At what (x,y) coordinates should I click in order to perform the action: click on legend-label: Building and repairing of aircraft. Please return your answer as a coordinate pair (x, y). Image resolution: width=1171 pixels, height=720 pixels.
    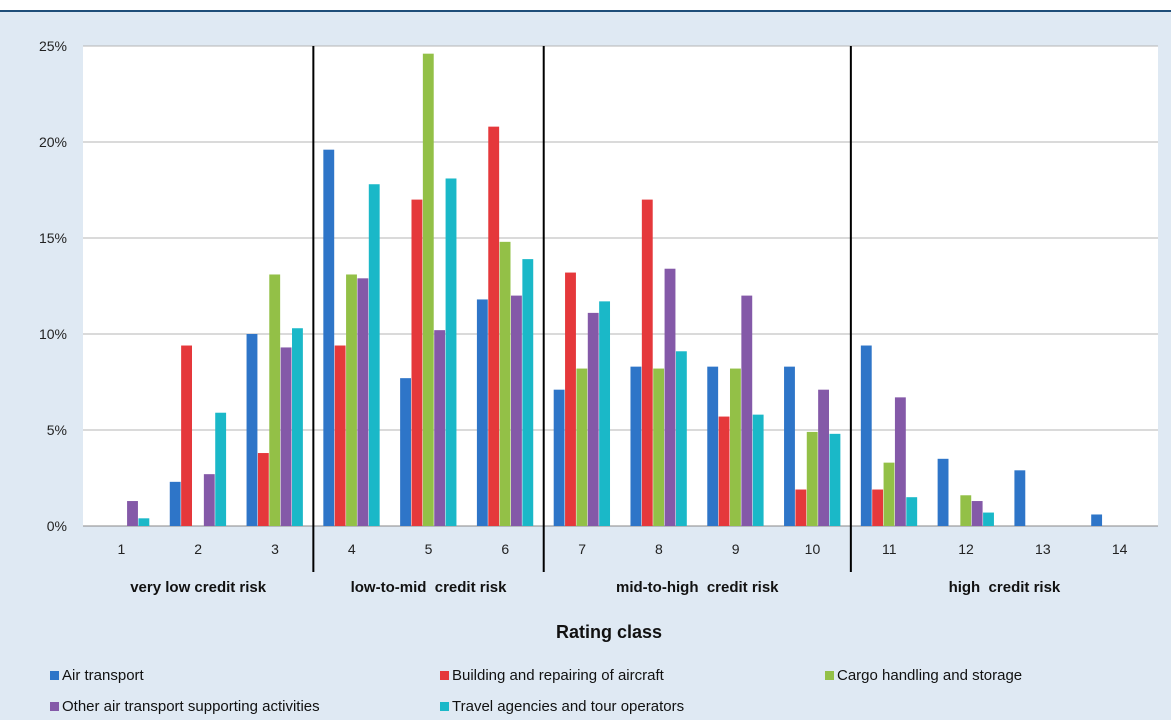
    Looking at the image, I should click on (558, 675).